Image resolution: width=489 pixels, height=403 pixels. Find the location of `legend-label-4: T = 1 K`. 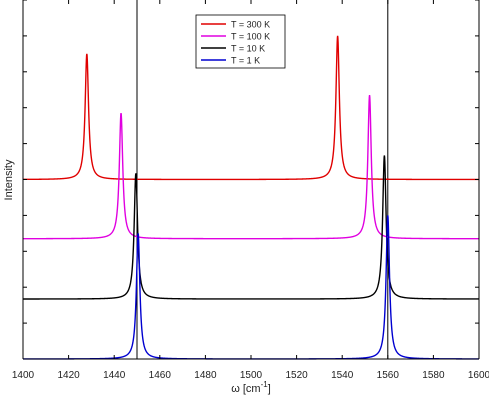

legend-label-4: T = 1 K is located at coordinates (245, 61).